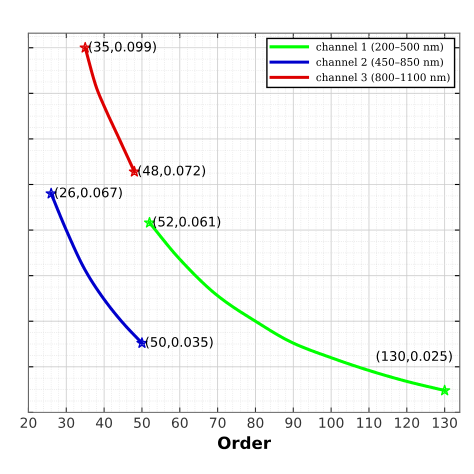 The height and width of the screenshot is (474, 474). Describe the element at coordinates (180, 422) in the screenshot. I see `x-tick-label: 60` at that location.